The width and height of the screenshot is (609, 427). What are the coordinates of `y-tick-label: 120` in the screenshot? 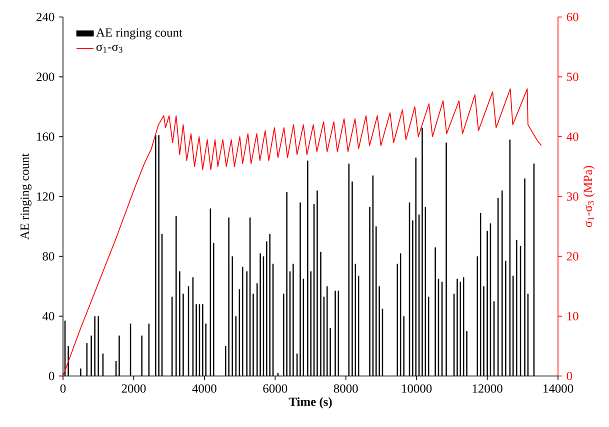 It's located at (45, 196).